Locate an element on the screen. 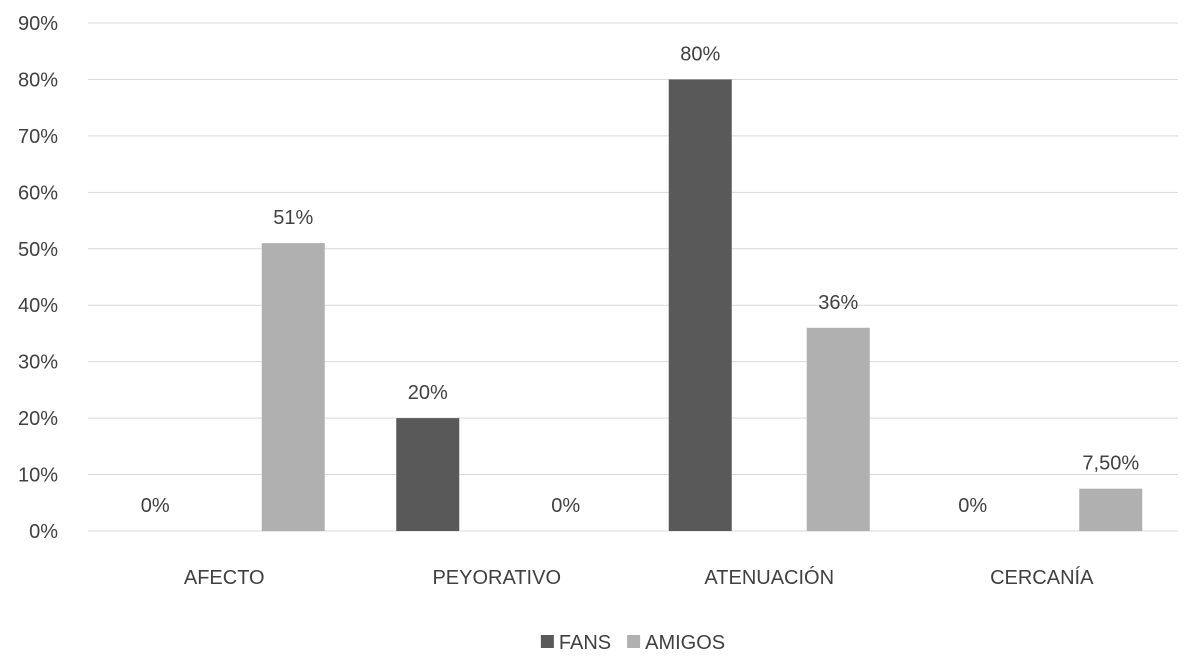 This screenshot has width=1184, height=659. data-label: 36% is located at coordinates (838, 303).